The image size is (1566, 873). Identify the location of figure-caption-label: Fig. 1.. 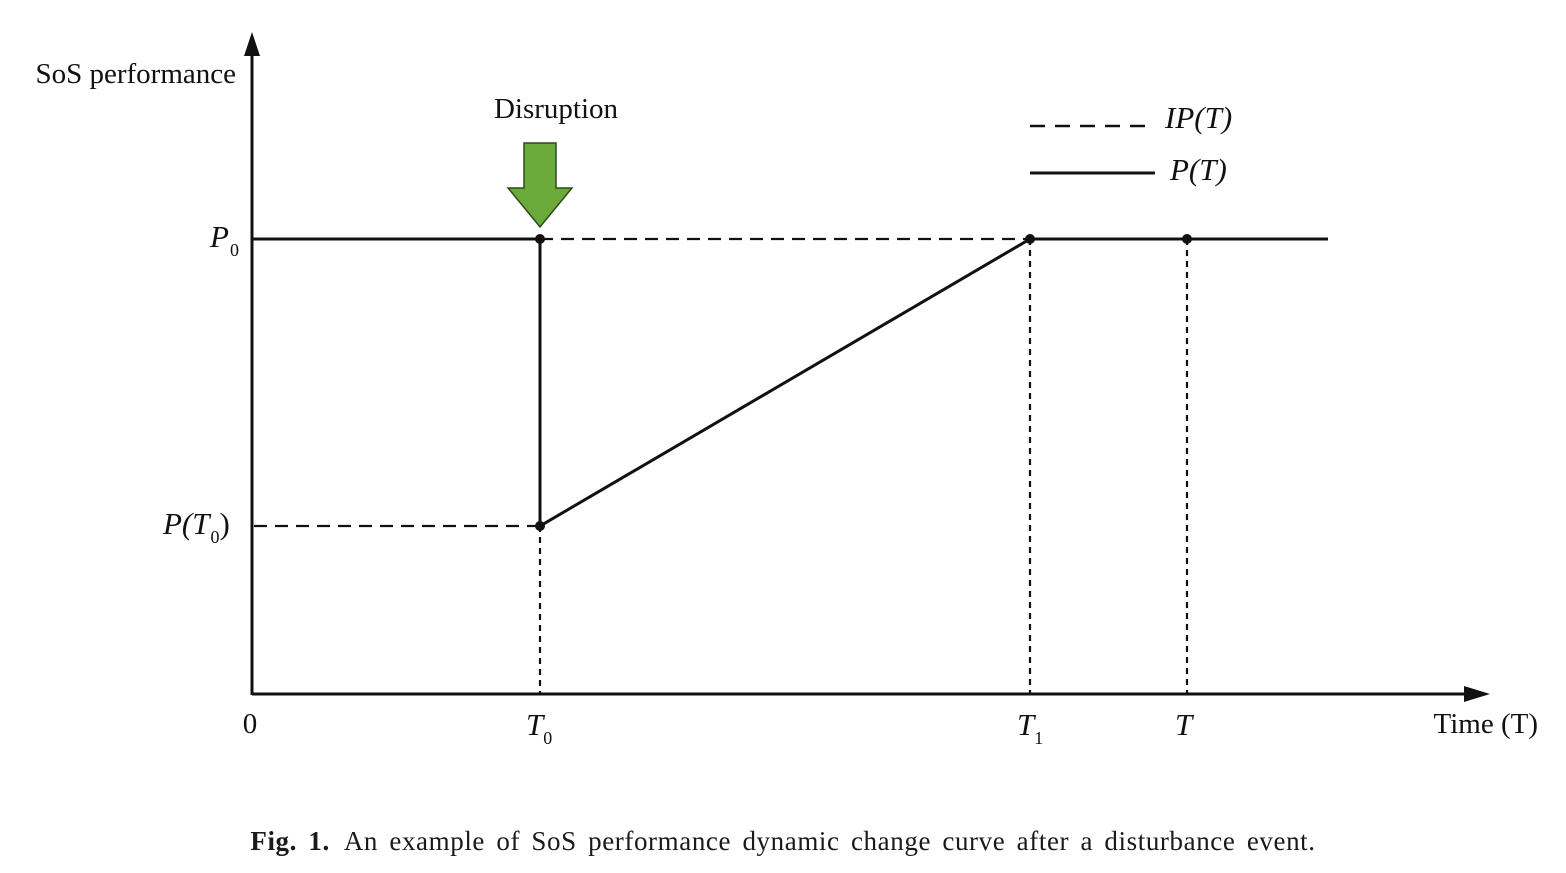
(290, 841).